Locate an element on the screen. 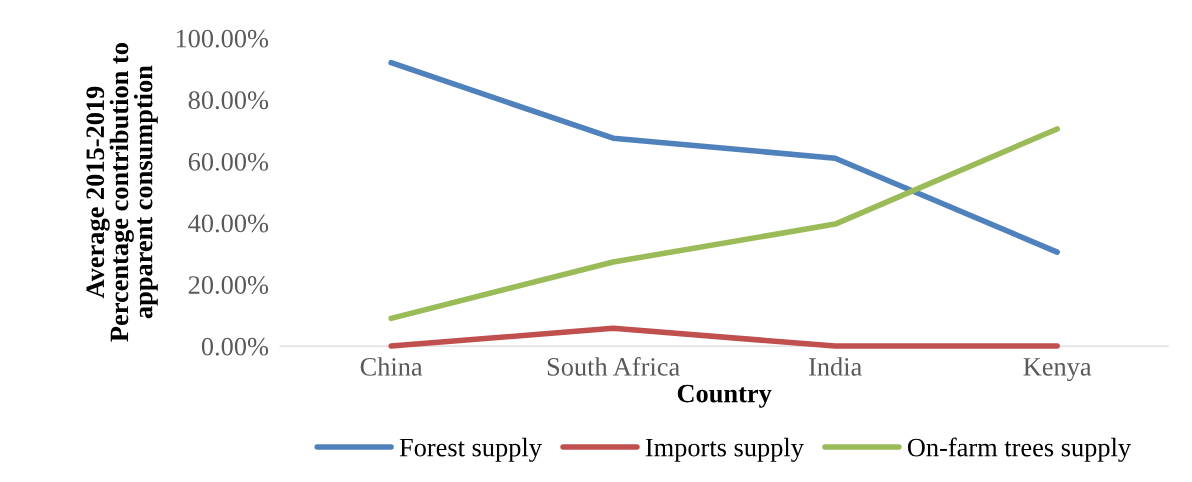  y-tick-label: 80.00% is located at coordinates (228, 100).